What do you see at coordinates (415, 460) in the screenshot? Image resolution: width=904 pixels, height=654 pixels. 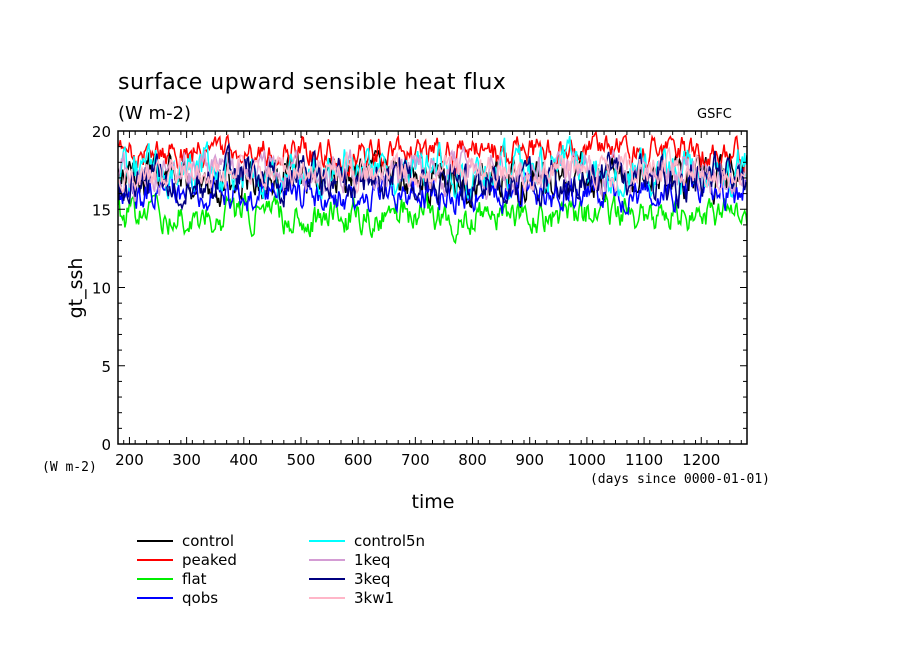 I see `x-tick-label: 700` at bounding box center [415, 460].